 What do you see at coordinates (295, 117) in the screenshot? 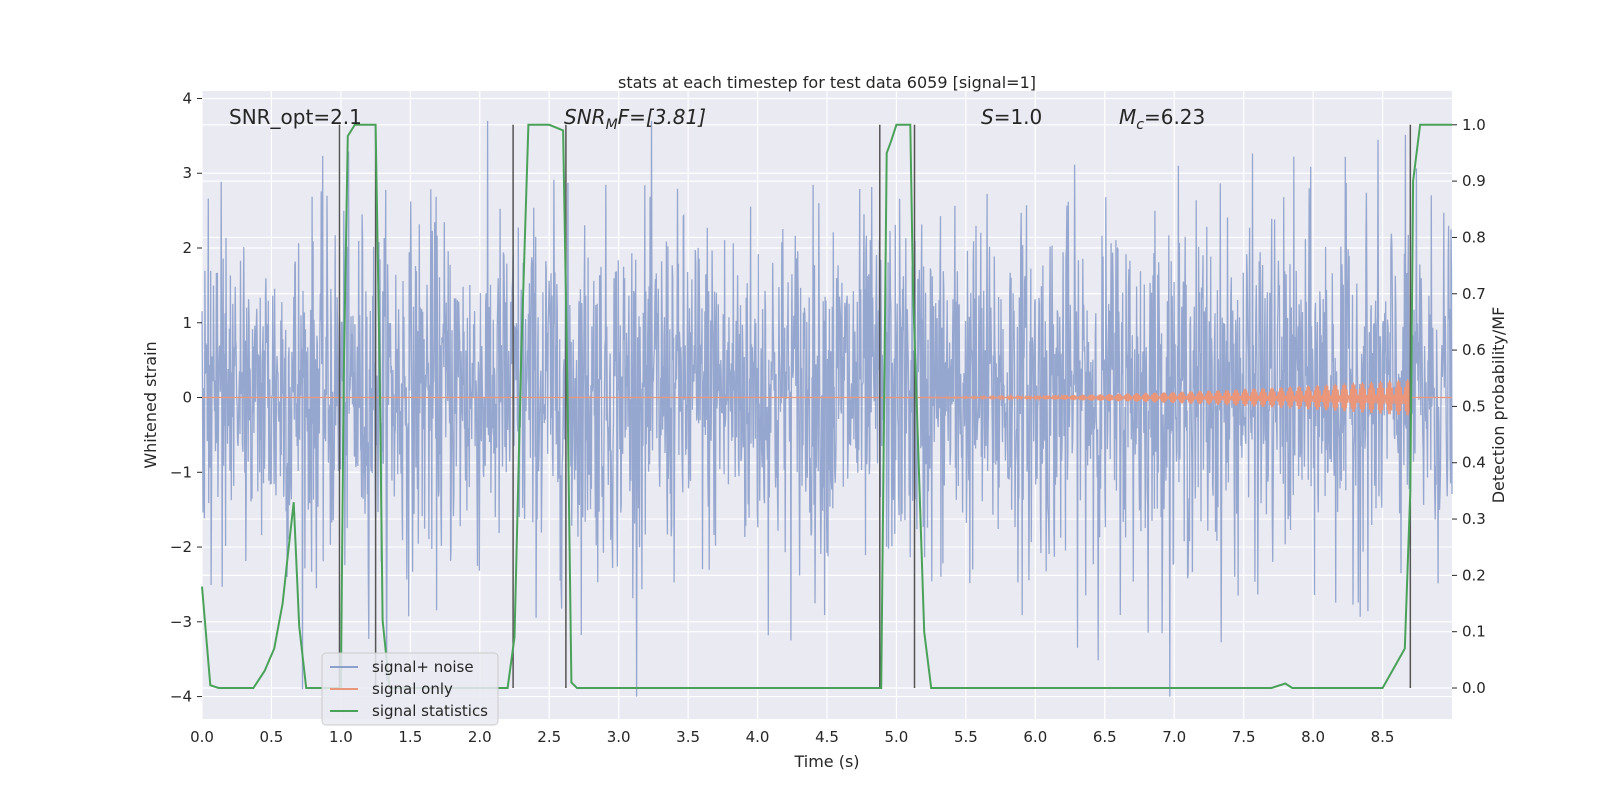
I see `annotation-snr-opt: SNR_opt=2.1` at bounding box center [295, 117].